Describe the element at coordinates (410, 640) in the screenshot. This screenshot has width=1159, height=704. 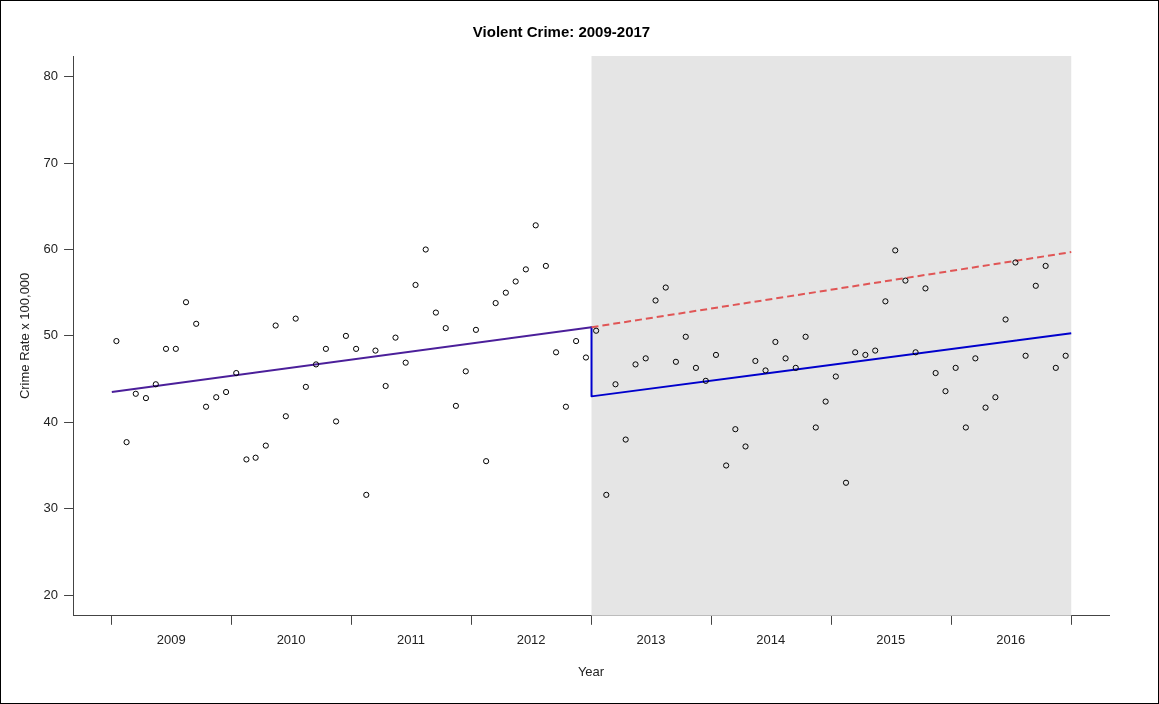
I see `x-tick-label: 2011` at that location.